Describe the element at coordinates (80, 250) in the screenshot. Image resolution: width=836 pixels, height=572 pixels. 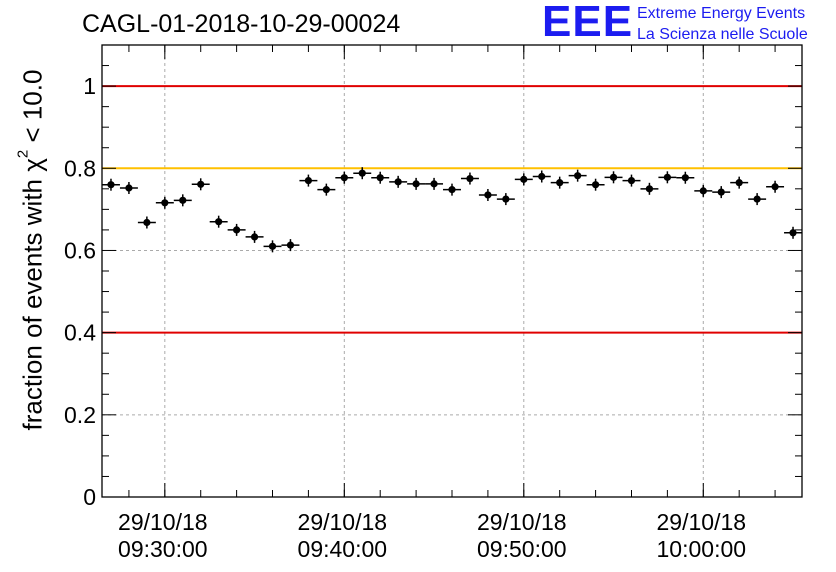
I see `y-tick-label: 0.6` at that location.